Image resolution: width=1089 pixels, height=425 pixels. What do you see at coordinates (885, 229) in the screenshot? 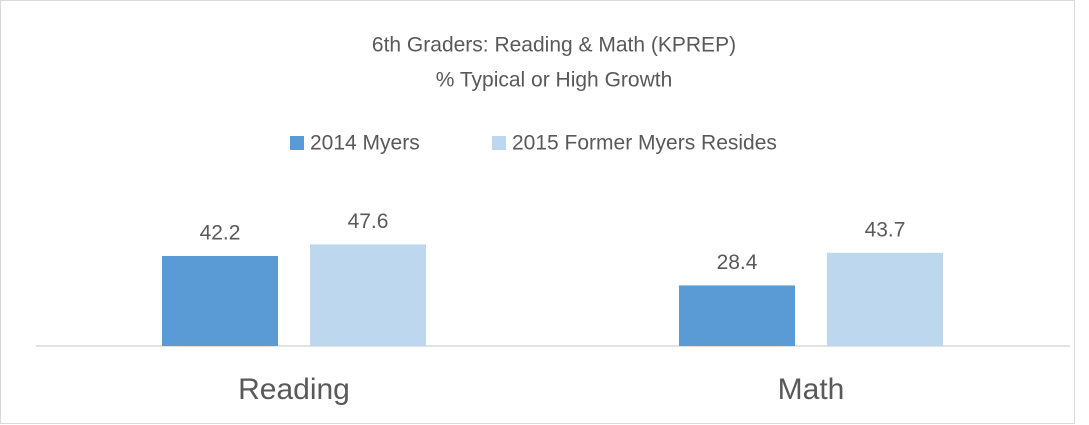
I see `data-label: 43.7` at bounding box center [885, 229].